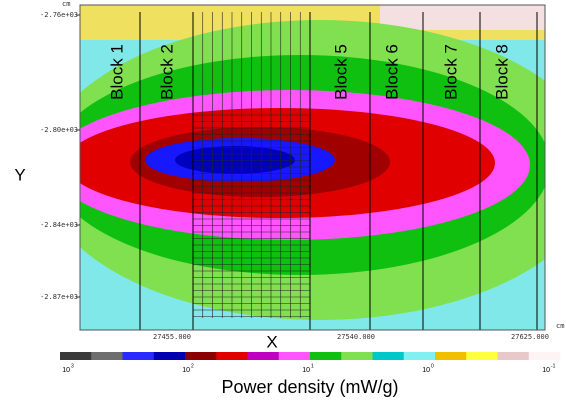 The height and width of the screenshot is (403, 566). What do you see at coordinates (553, 366) in the screenshot?
I see `colorbar-tick-exponent: -1` at bounding box center [553, 366].